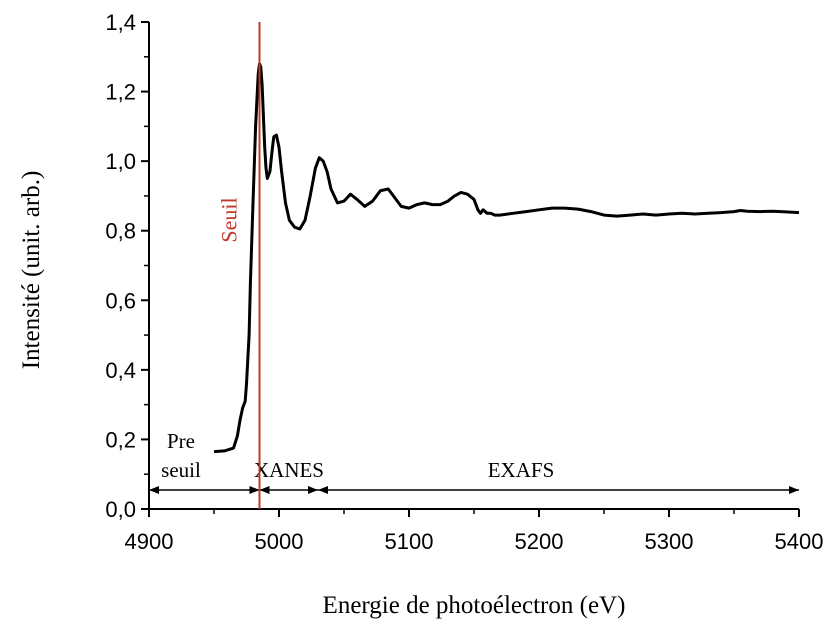 The image size is (837, 625). What do you see at coordinates (120, 22) in the screenshot?
I see `y-tick-label: 1,4` at bounding box center [120, 22].